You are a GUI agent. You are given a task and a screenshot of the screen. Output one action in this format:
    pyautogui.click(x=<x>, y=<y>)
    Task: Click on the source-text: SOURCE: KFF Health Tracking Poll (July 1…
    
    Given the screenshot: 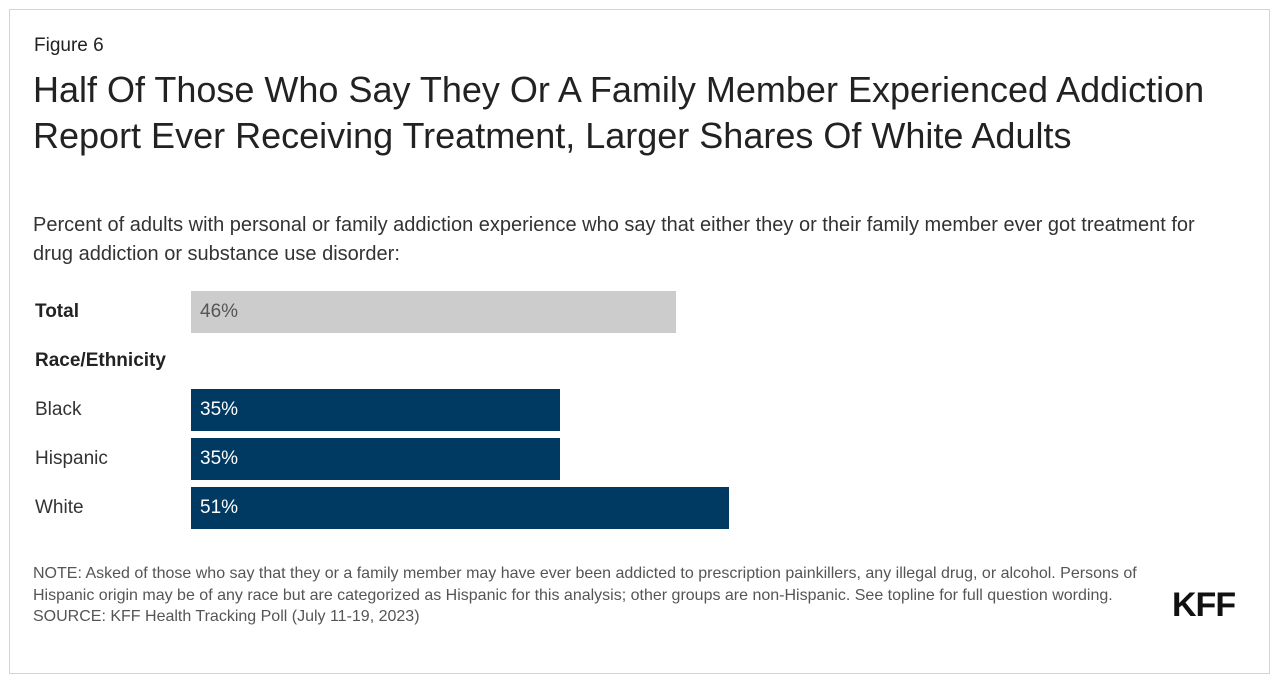 What is the action you would take?
    pyautogui.click(x=226, y=616)
    